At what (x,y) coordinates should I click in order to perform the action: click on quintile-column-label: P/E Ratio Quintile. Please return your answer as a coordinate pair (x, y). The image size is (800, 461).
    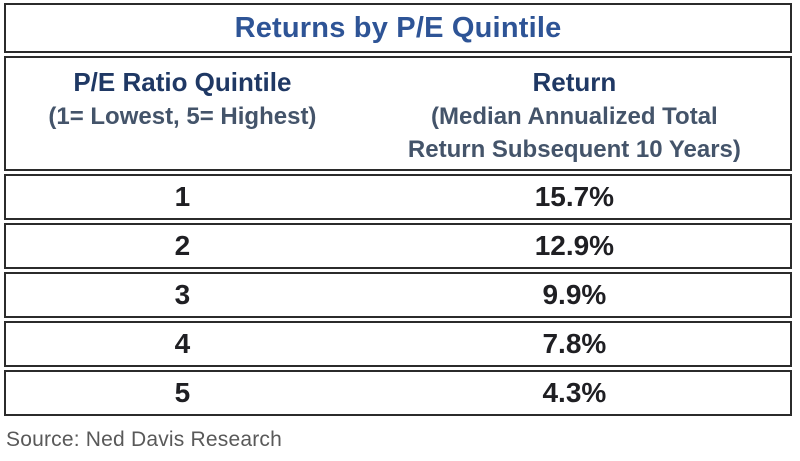
    Looking at the image, I should click on (182, 82).